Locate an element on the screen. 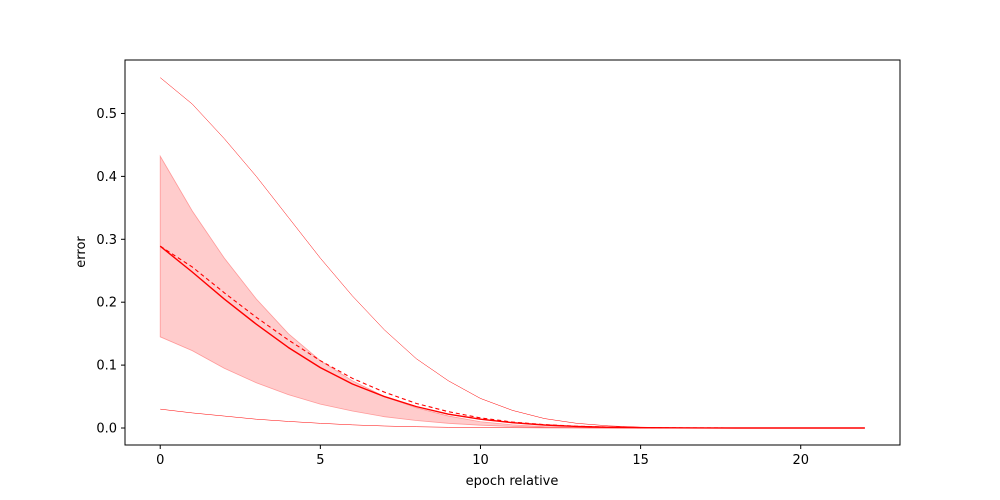  y-tick-label: 0.3 is located at coordinates (106, 240).